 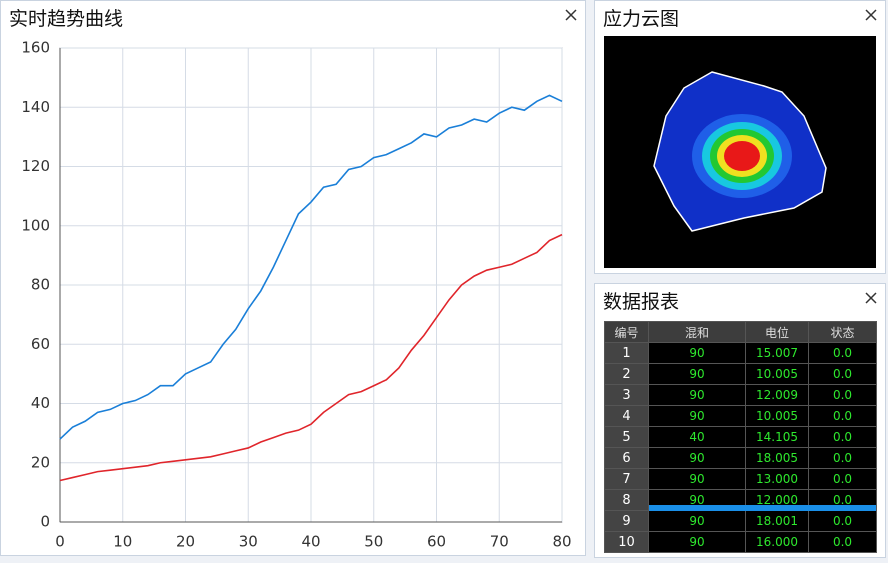 What do you see at coordinates (35, 48) in the screenshot?
I see `y-tick-label: 160` at bounding box center [35, 48].